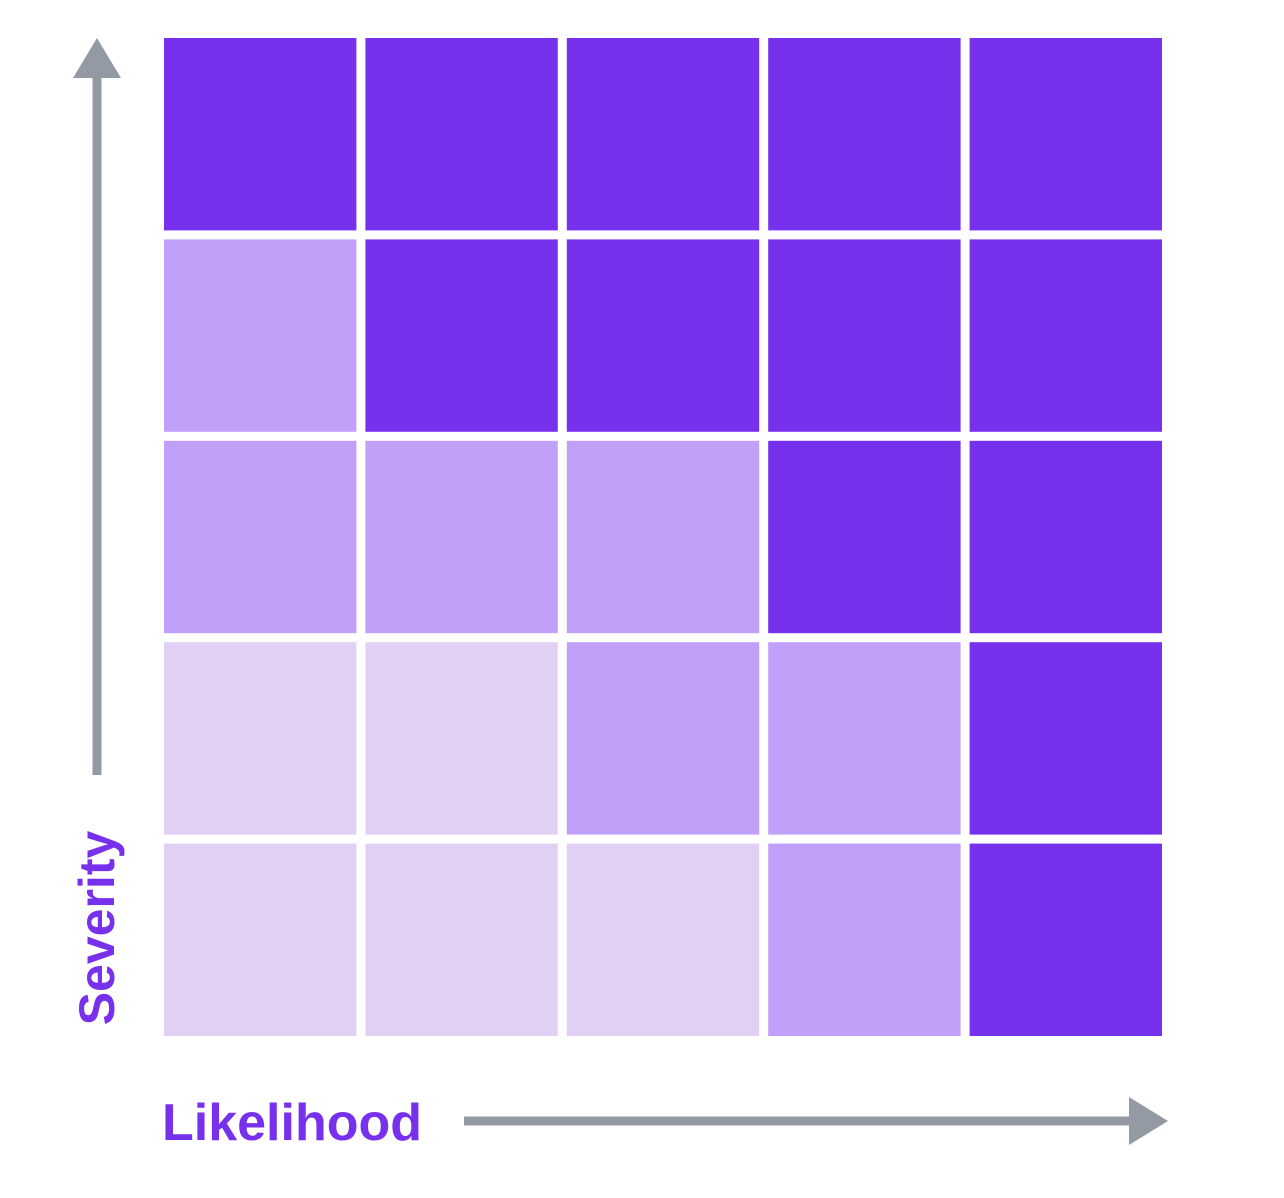 This screenshot has height=1198, width=1284. What do you see at coordinates (97, 406) in the screenshot?
I see `severity-axis-arrow` at bounding box center [97, 406].